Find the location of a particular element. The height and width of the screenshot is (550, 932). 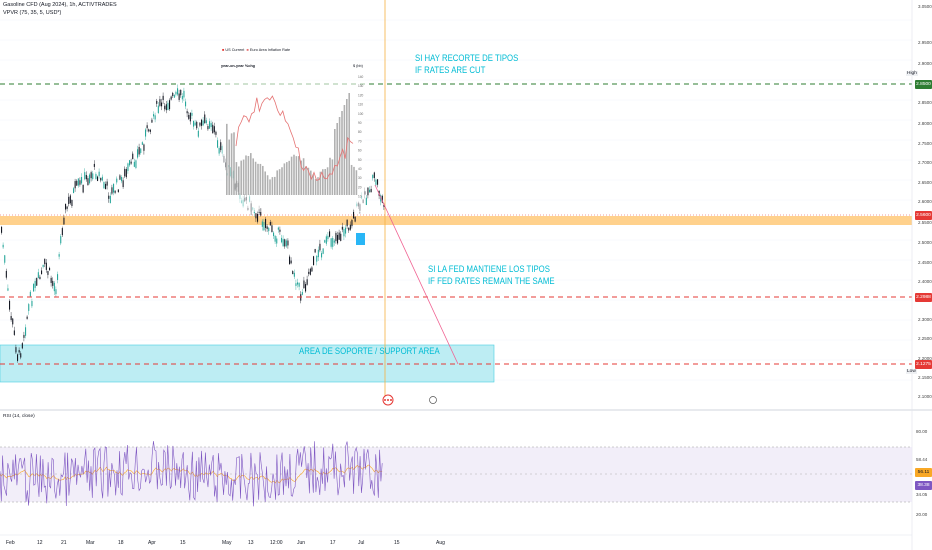

price-tag-current: 2.5600 is located at coordinates (923, 215).